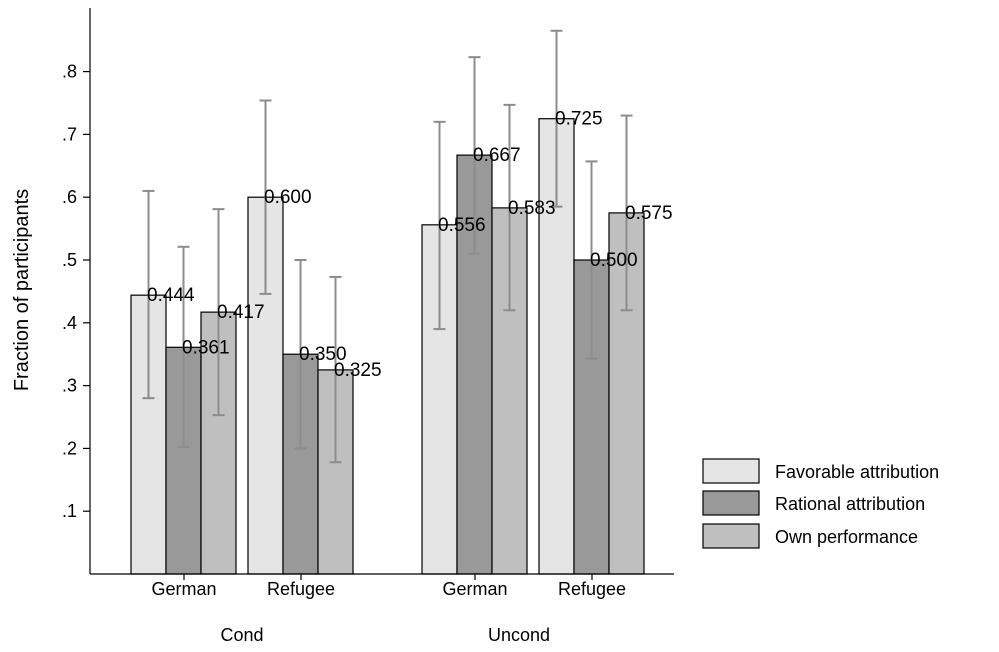  What do you see at coordinates (69, 323) in the screenshot?
I see `y-tick-label: .4` at bounding box center [69, 323].